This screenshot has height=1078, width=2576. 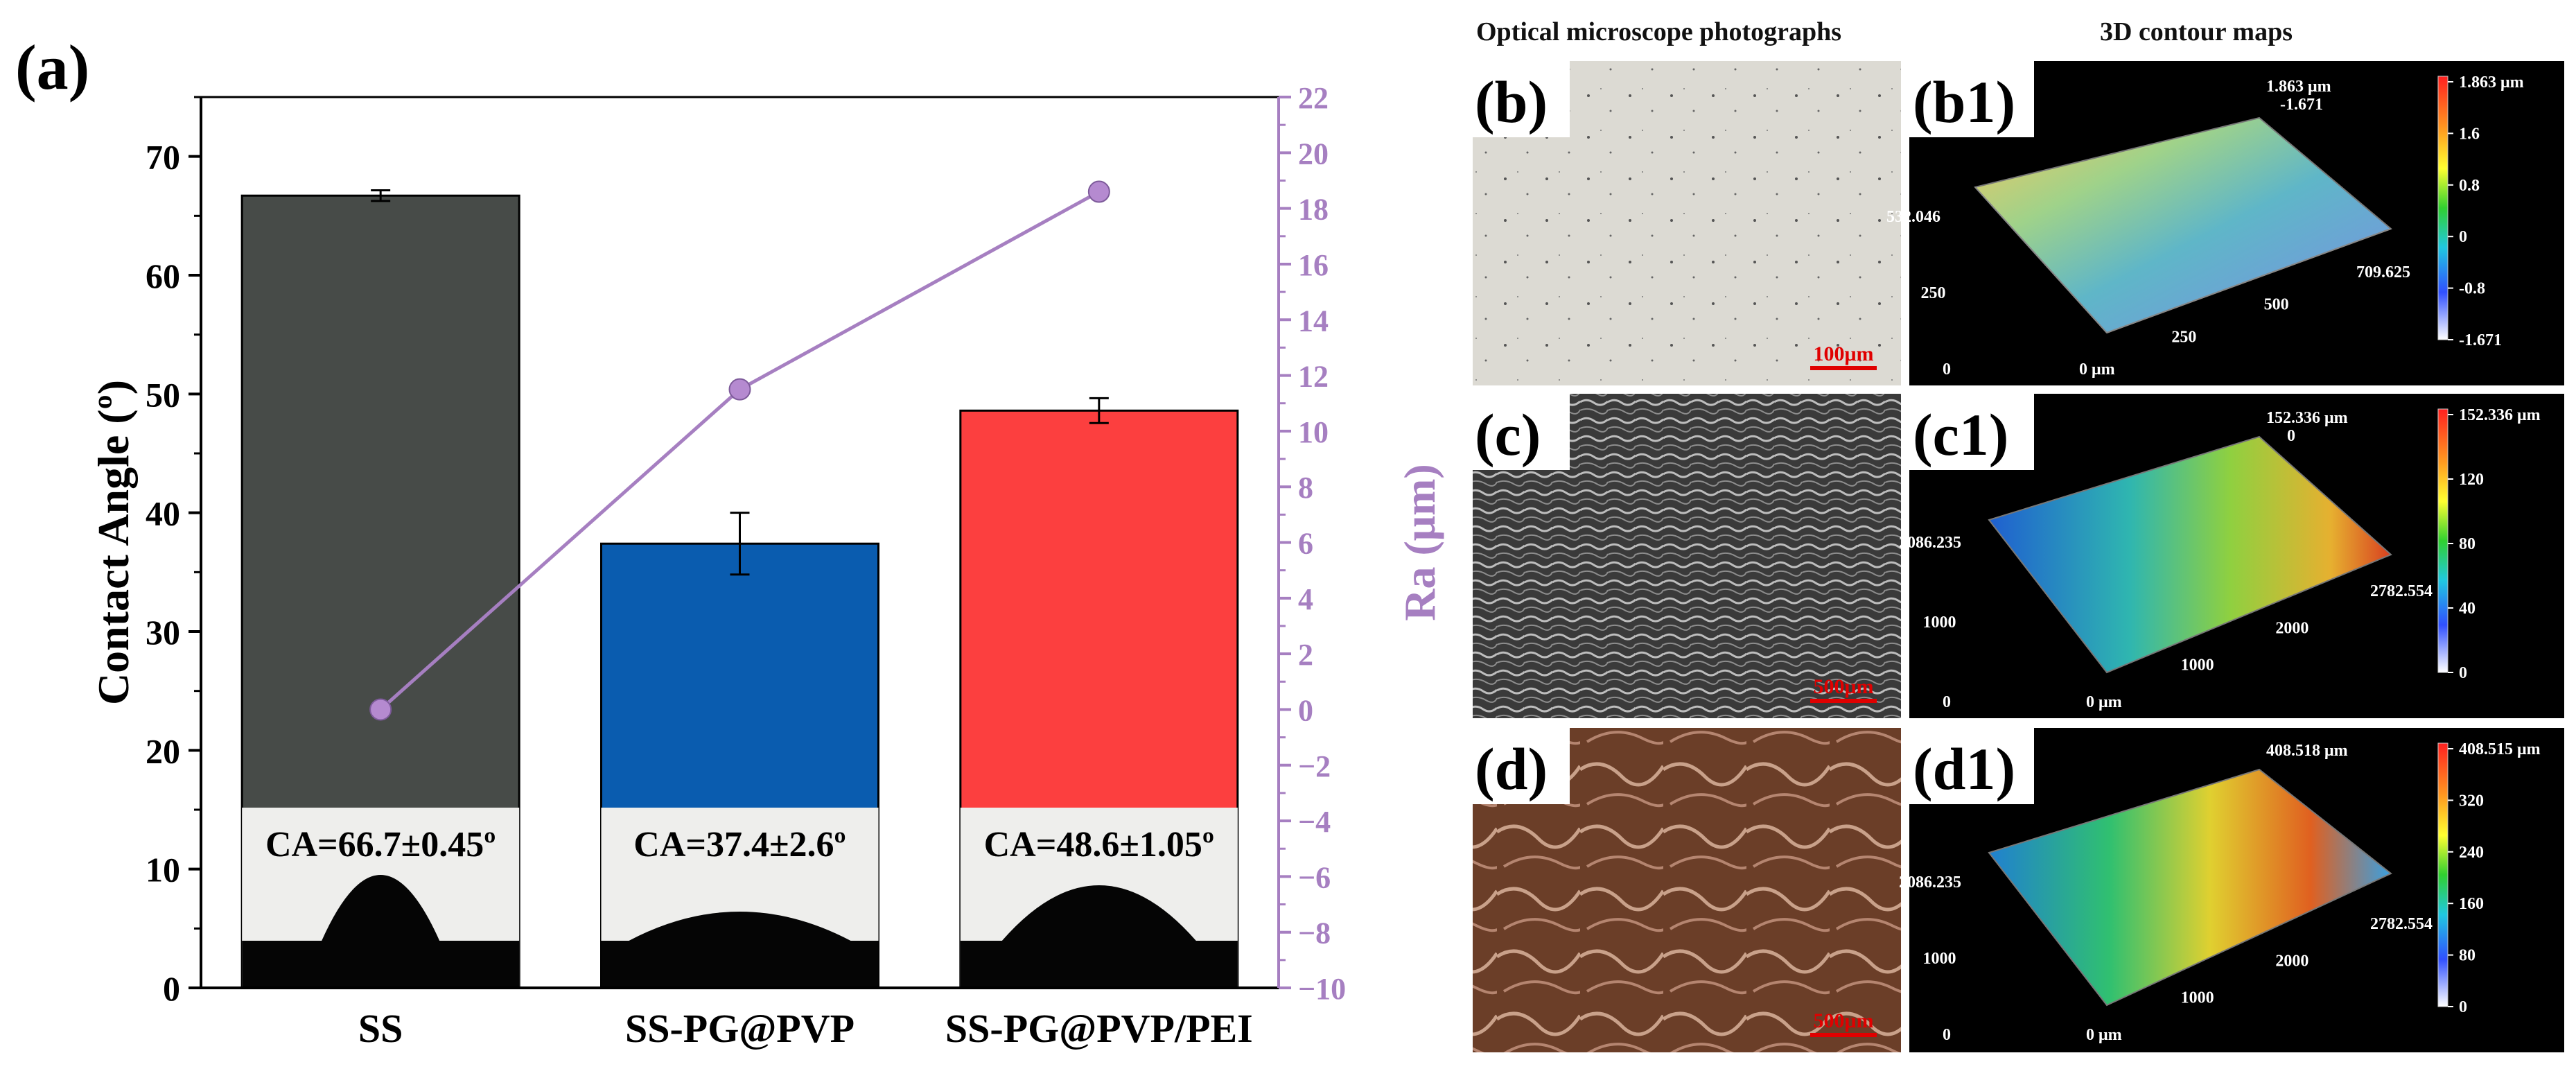 What do you see at coordinates (1314, 822) in the screenshot?
I see `right-tick-label: −4` at bounding box center [1314, 822].